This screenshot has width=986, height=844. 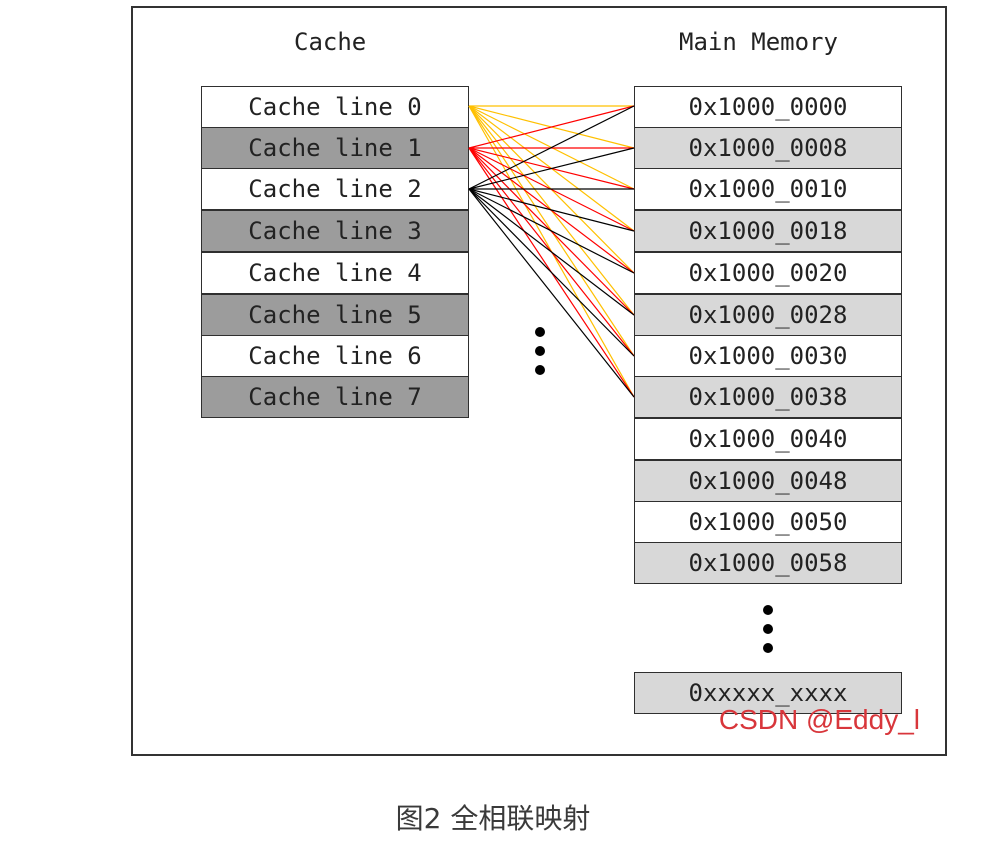 What do you see at coordinates (768, 522) in the screenshot?
I see `memory-block: 0x1000_0050` at bounding box center [768, 522].